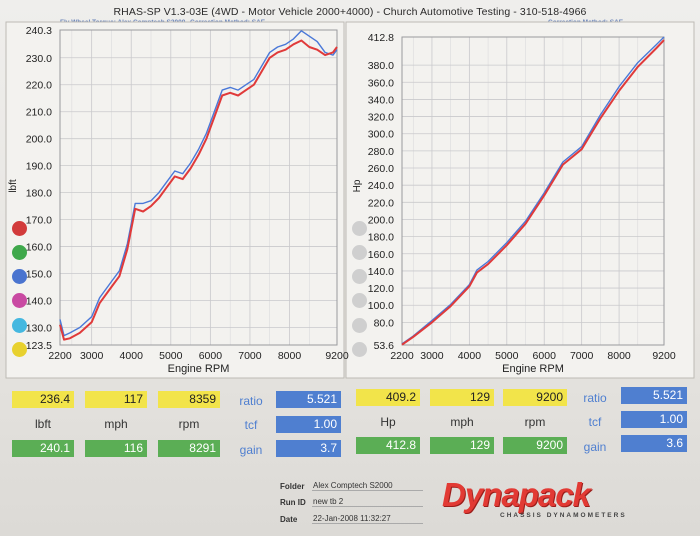 Image resolution: width=700 pixels, height=536 pixels. What do you see at coordinates (381, 66) in the screenshot?
I see `y-tick-label: 380.0` at bounding box center [381, 66].